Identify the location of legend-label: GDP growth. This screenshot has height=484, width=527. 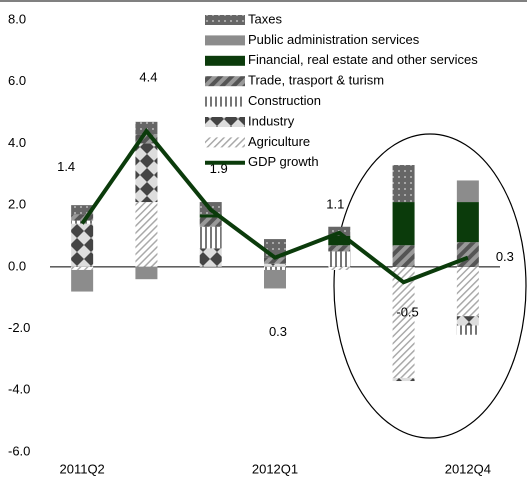
(283, 161).